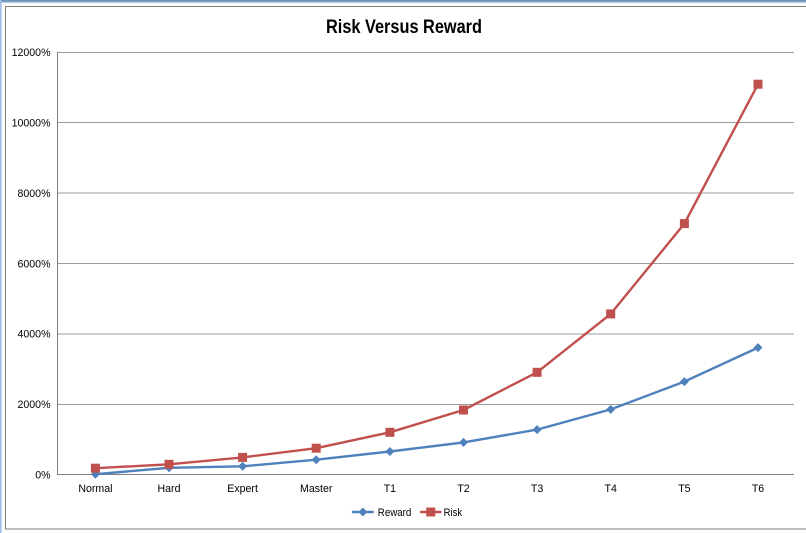  Describe the element at coordinates (395, 513) in the screenshot. I see `svg-text: Reward` at that location.